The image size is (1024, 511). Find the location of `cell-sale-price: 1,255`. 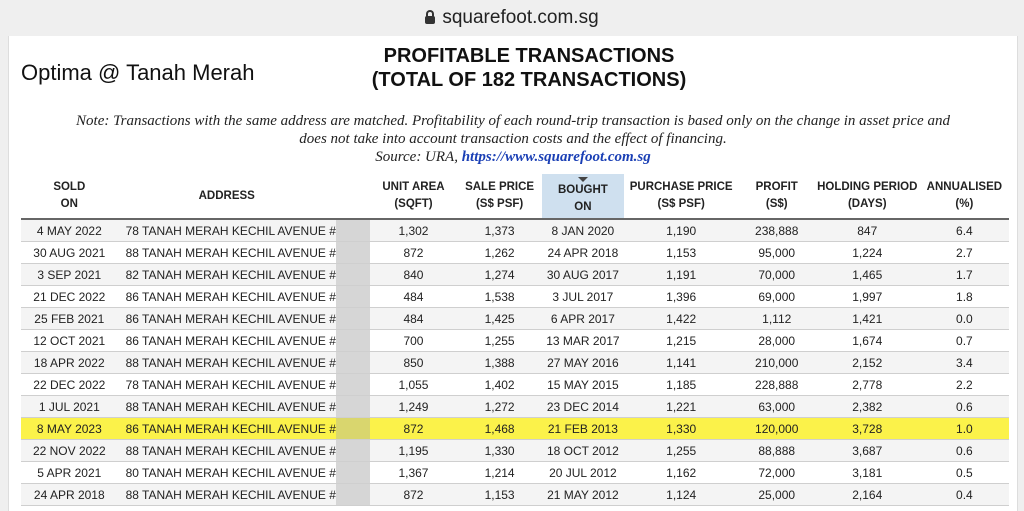

cell-sale-price: 1,255 is located at coordinates (500, 340).